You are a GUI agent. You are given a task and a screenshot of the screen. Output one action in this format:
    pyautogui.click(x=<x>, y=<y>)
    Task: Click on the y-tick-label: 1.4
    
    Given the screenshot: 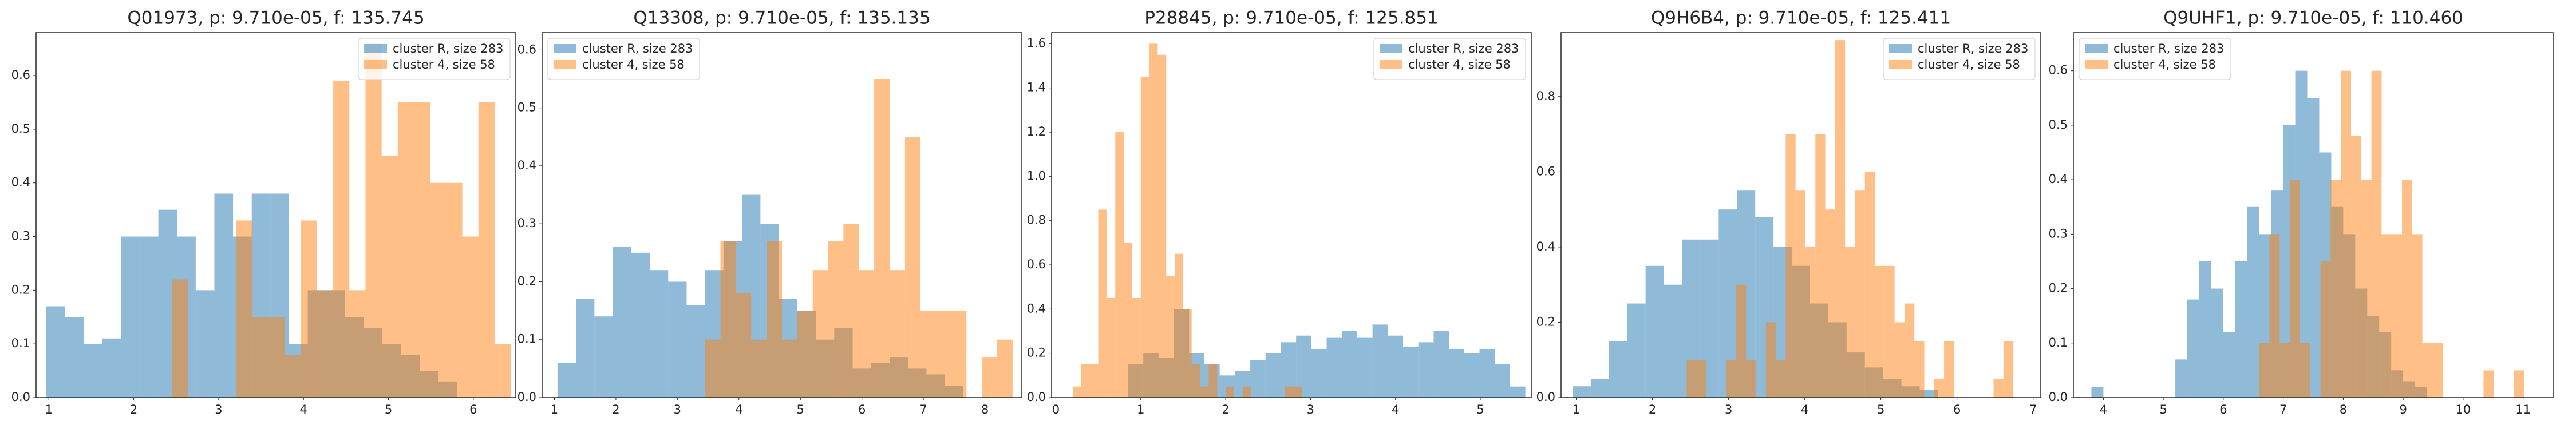 What is the action you would take?
    pyautogui.click(x=1036, y=87)
    